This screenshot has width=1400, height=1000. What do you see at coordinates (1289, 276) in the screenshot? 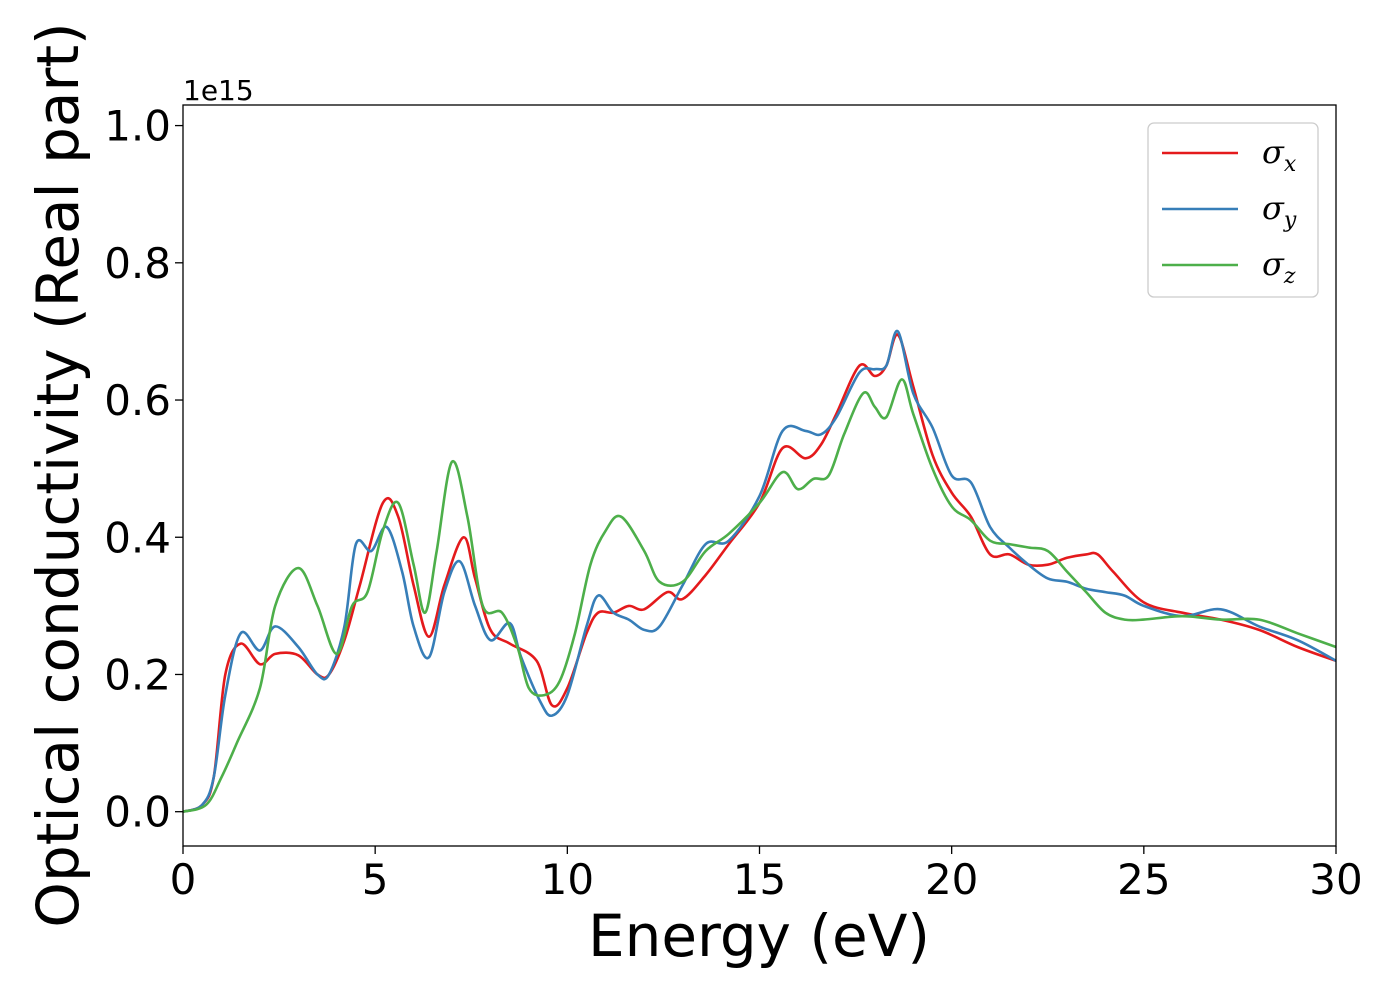
I see `legend-label-subscript: z` at bounding box center [1289, 276].